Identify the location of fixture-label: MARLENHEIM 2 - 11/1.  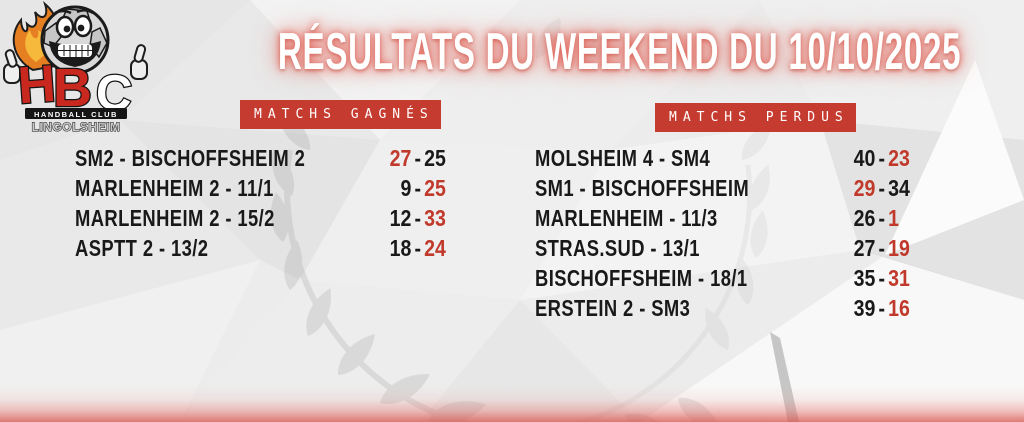
(174, 187).